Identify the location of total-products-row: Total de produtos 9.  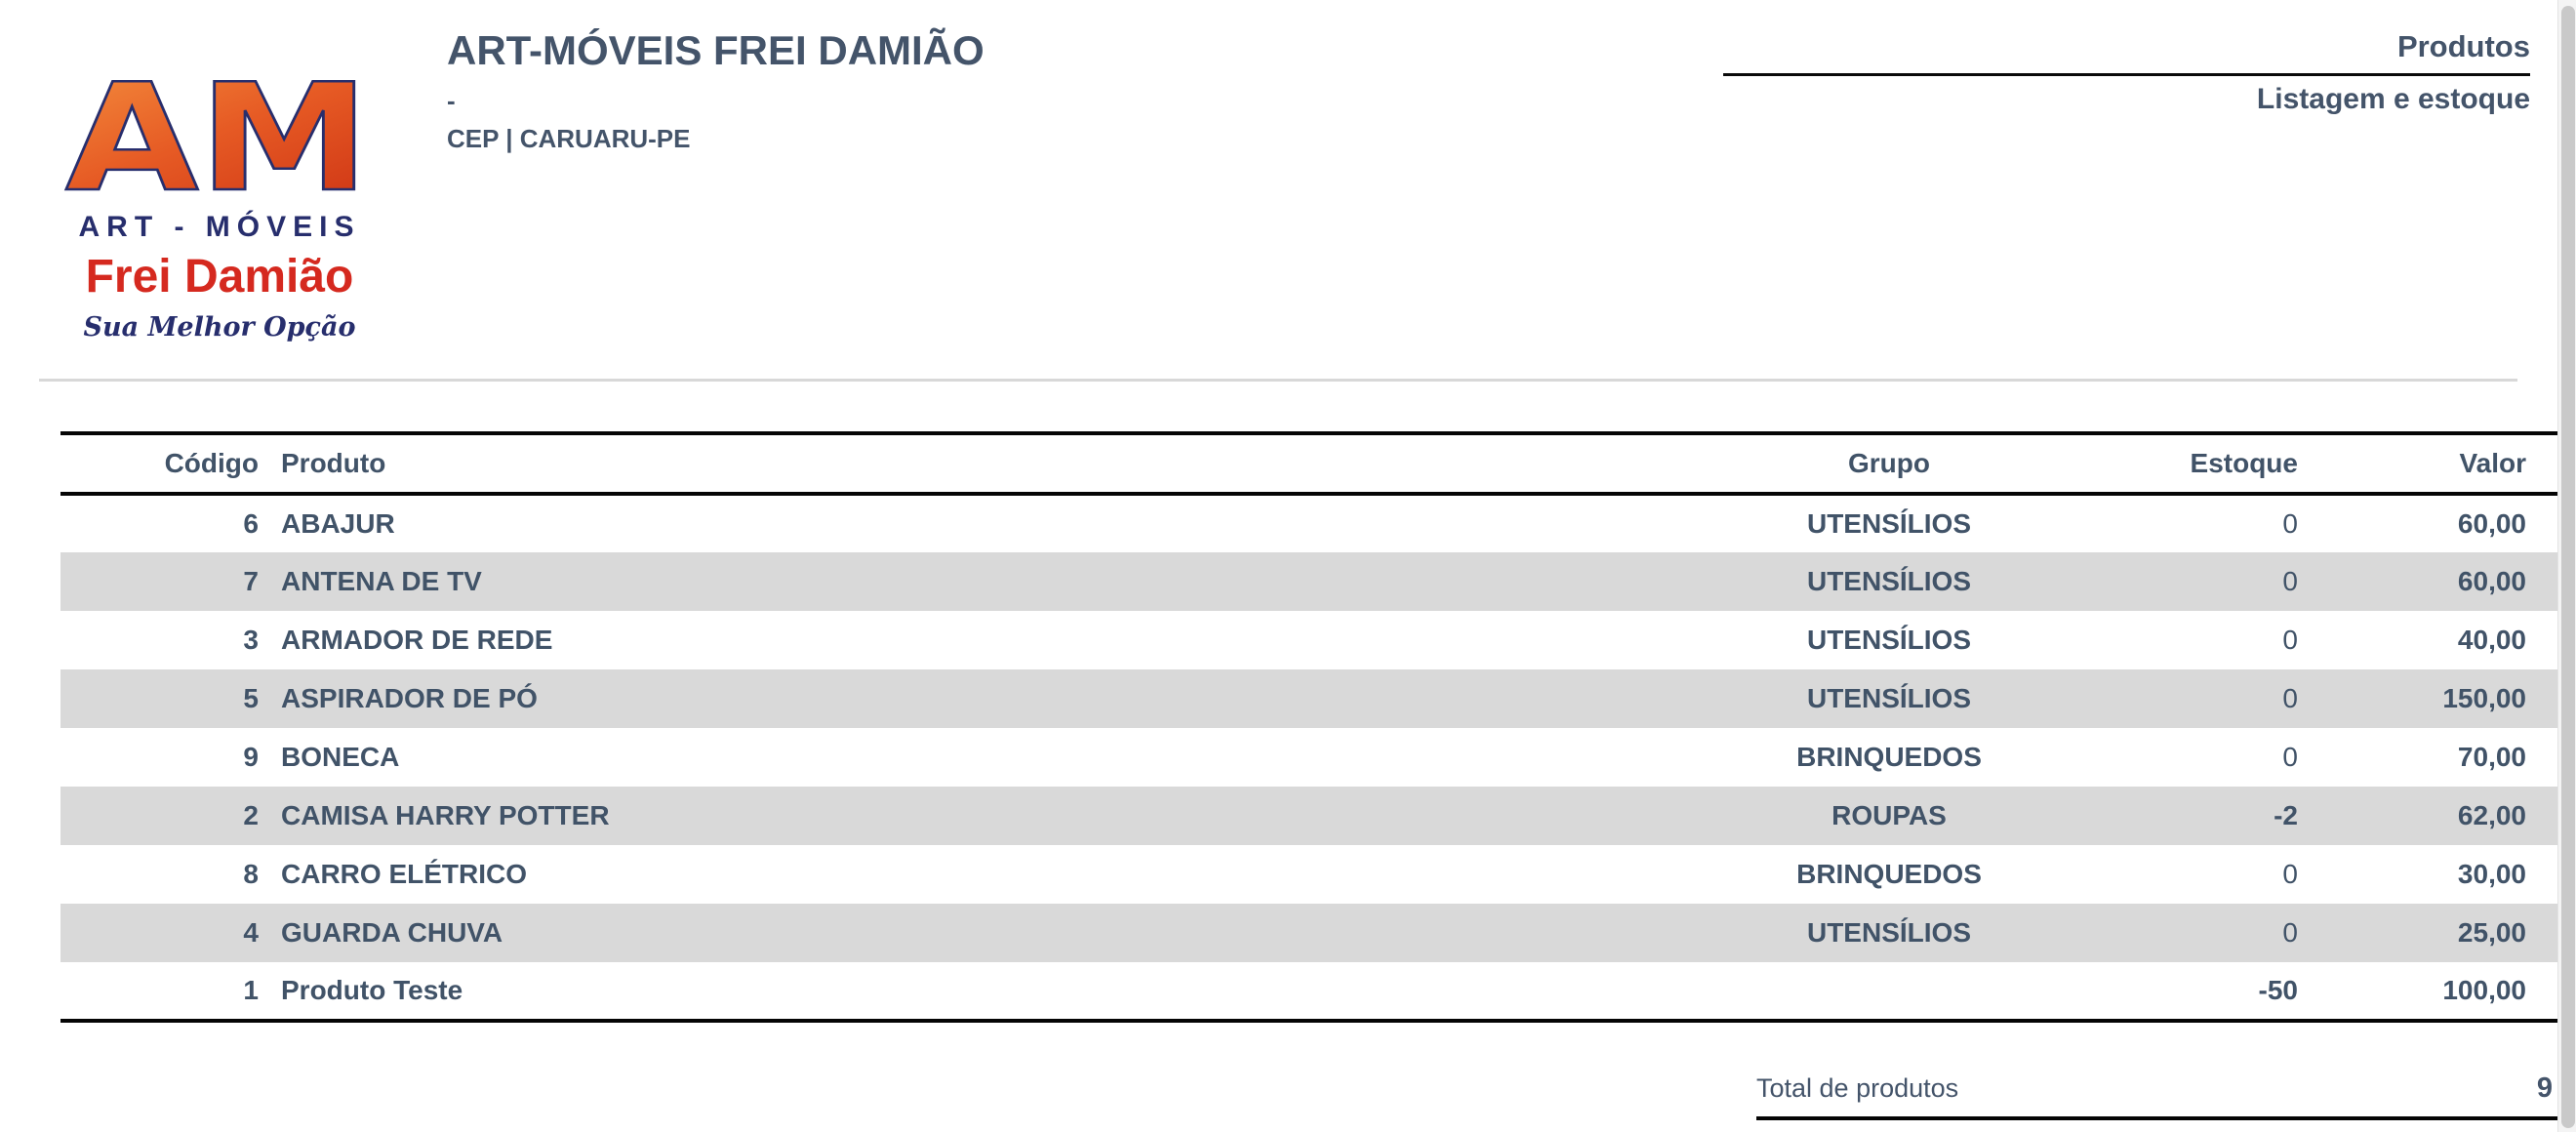
(2158, 1090).